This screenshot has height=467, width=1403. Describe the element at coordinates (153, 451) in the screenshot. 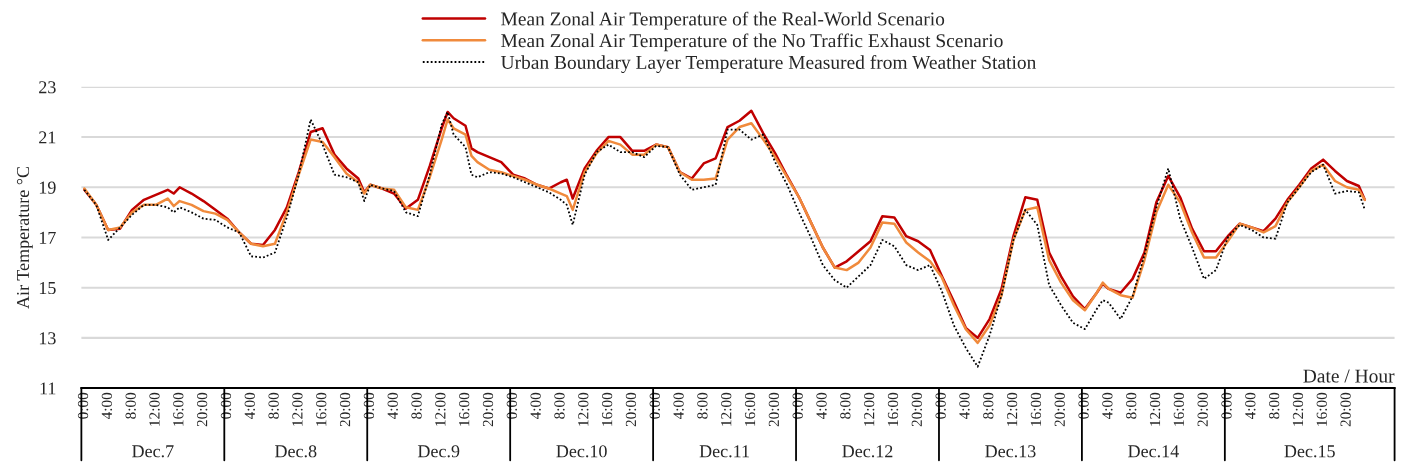

I see `text: Dec.7` at that location.